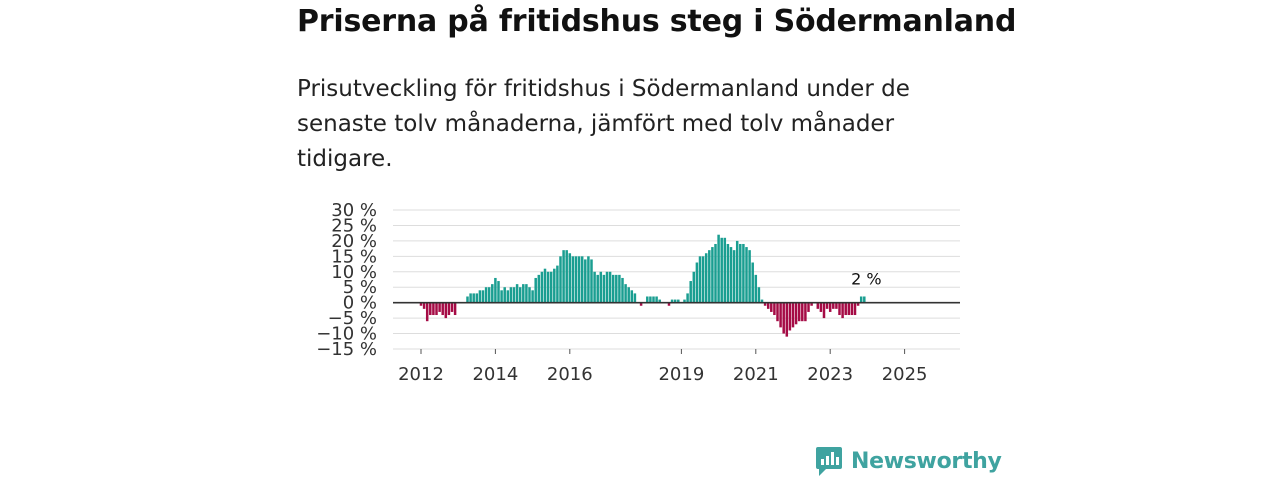 This screenshot has height=480, width=1280. Describe the element at coordinates (663, 367) in the screenshot. I see `x-axis-tick-labels: 2012 2014 2016 2019 2021 2023 2025` at that location.